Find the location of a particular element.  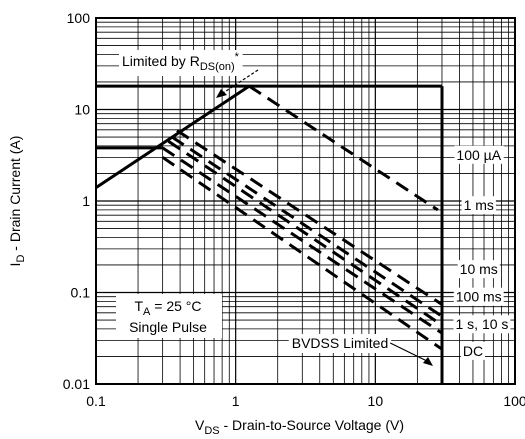

curve-label: 100 ms is located at coordinates (479, 297).